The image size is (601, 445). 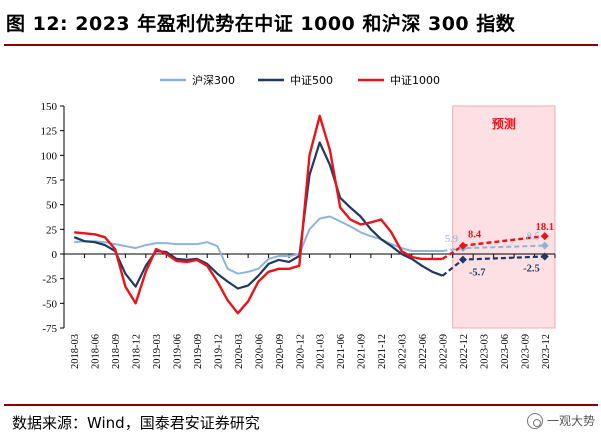 I want to click on x-tick-label: 2018-09, so click(x=116, y=351).